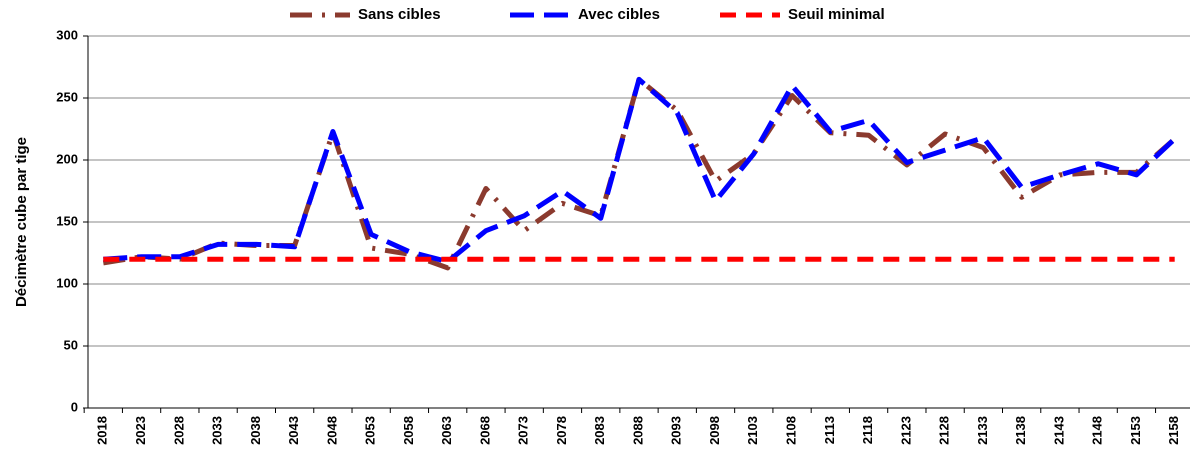 This screenshot has width=1199, height=464. What do you see at coordinates (74, 406) in the screenshot?
I see `y-tick-label: 0` at bounding box center [74, 406].